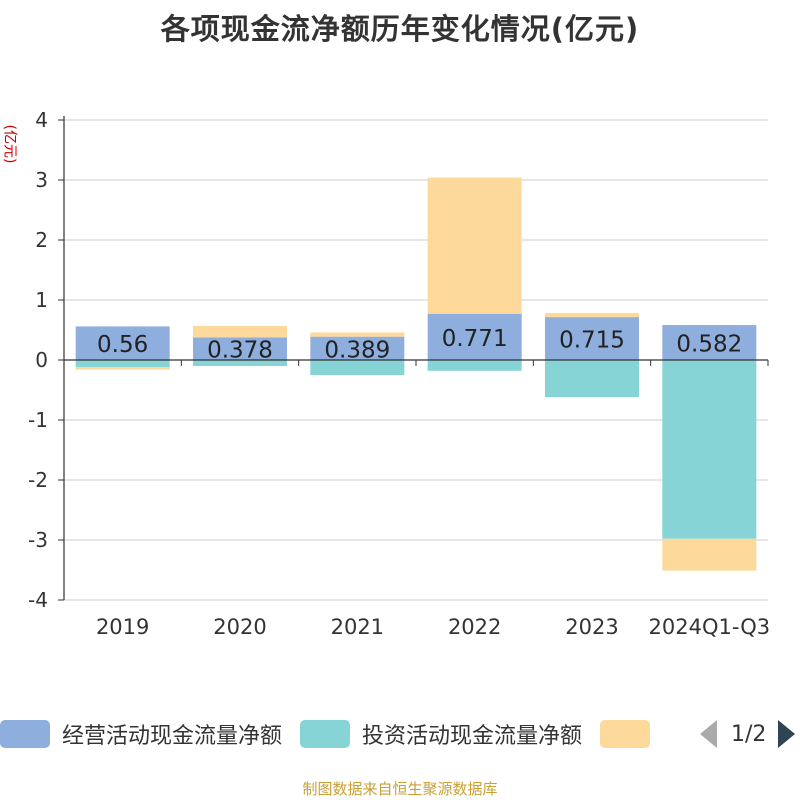 This screenshot has height=800, width=800. What do you see at coordinates (709, 345) in the screenshot?
I see `bar-data-label: 0.582` at bounding box center [709, 345].